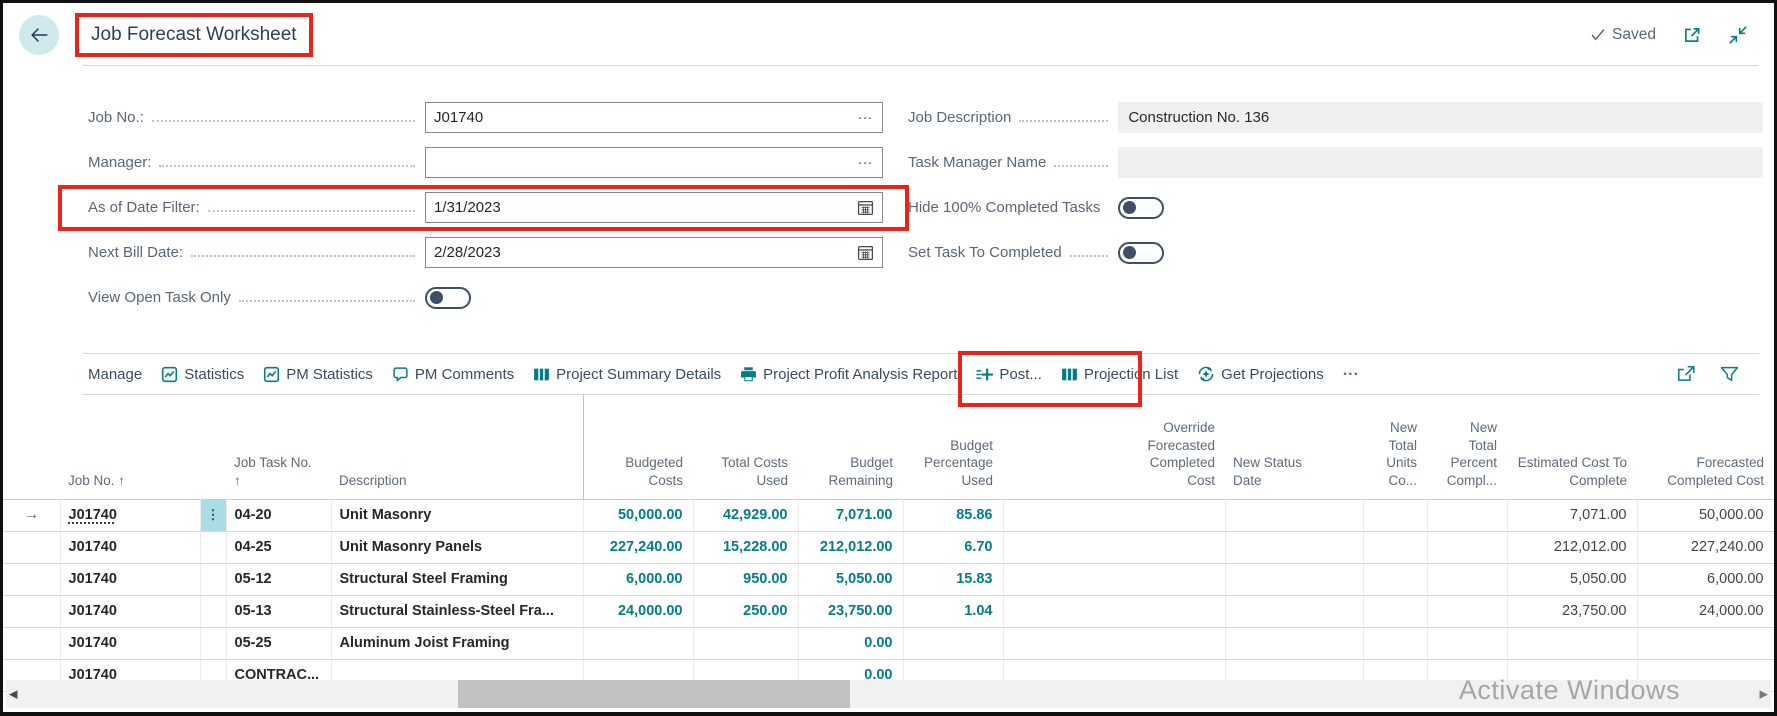  I want to click on cell-budget_remaining: 23,750.00, so click(851, 611).